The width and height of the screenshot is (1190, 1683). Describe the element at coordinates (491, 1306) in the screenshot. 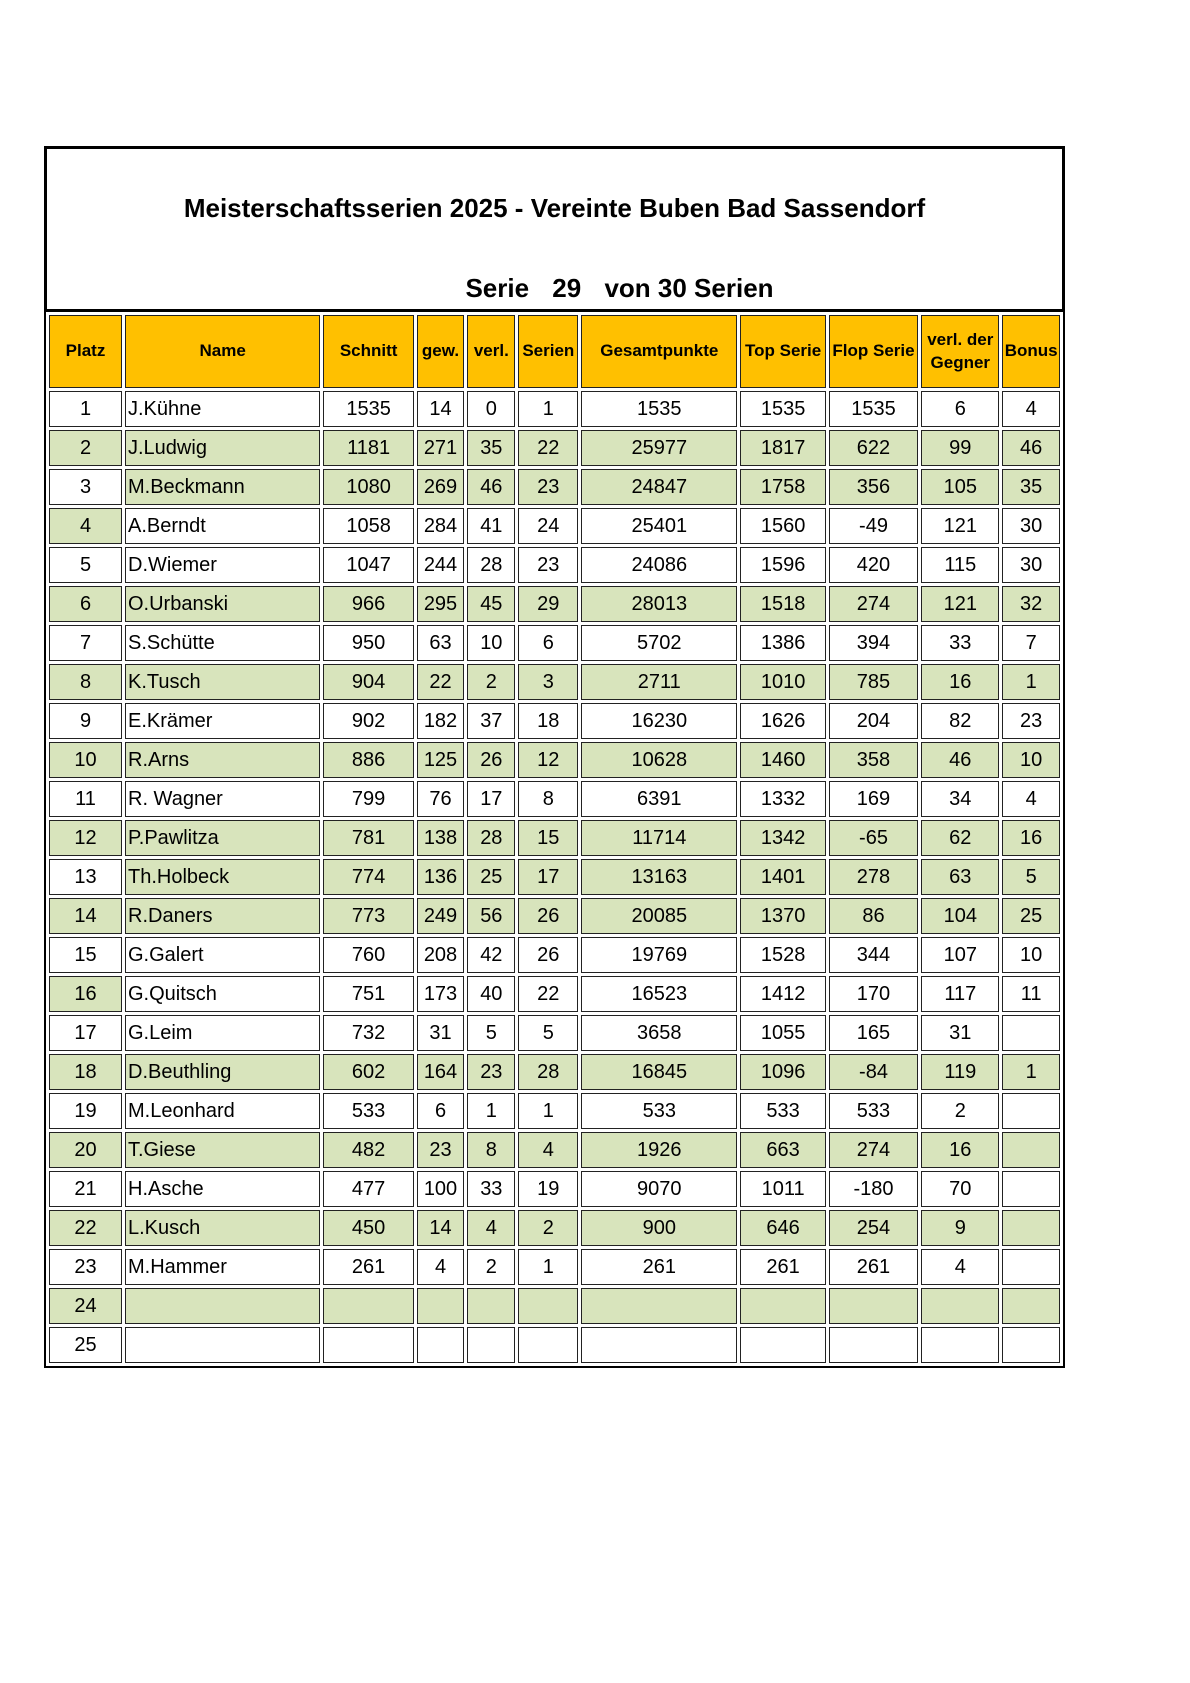

I see `cell-verl` at that location.